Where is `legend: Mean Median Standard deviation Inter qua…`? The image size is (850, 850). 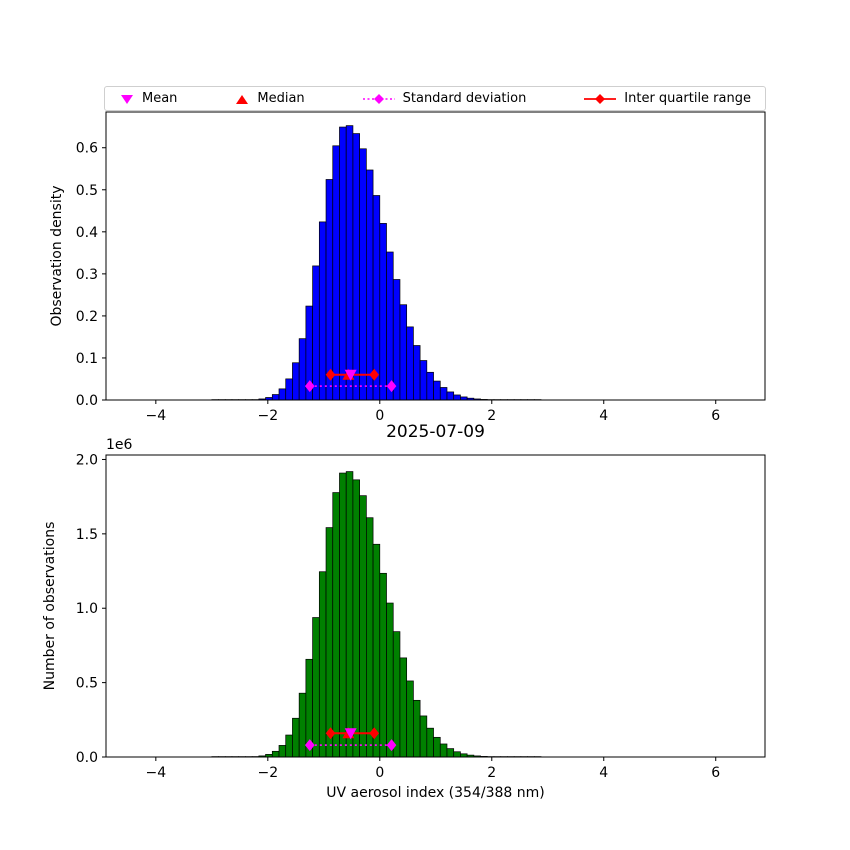 legend: Mean Median Standard deviation Inter qua… is located at coordinates (435, 98).